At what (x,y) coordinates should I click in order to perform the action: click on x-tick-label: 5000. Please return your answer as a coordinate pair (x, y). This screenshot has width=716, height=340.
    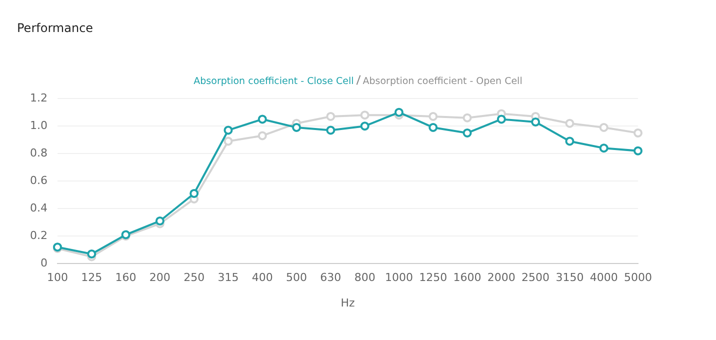
    Looking at the image, I should click on (638, 277).